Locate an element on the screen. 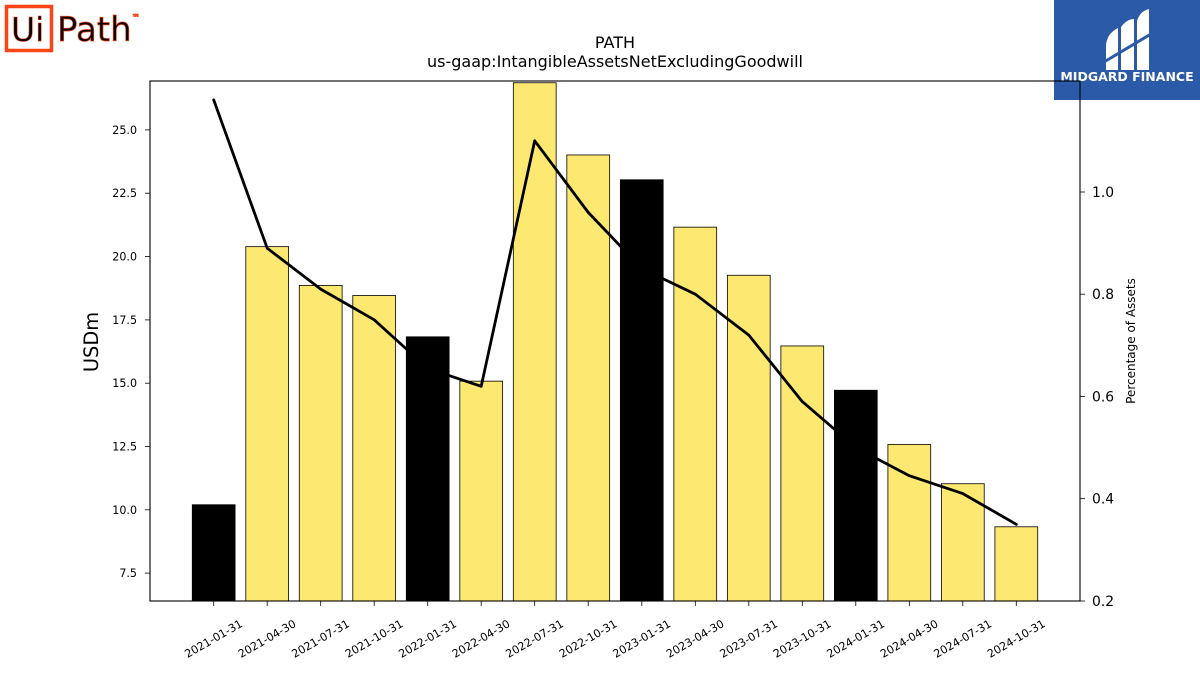 This screenshot has height=675, width=1200. y-axis-label: USDm is located at coordinates (91, 342).